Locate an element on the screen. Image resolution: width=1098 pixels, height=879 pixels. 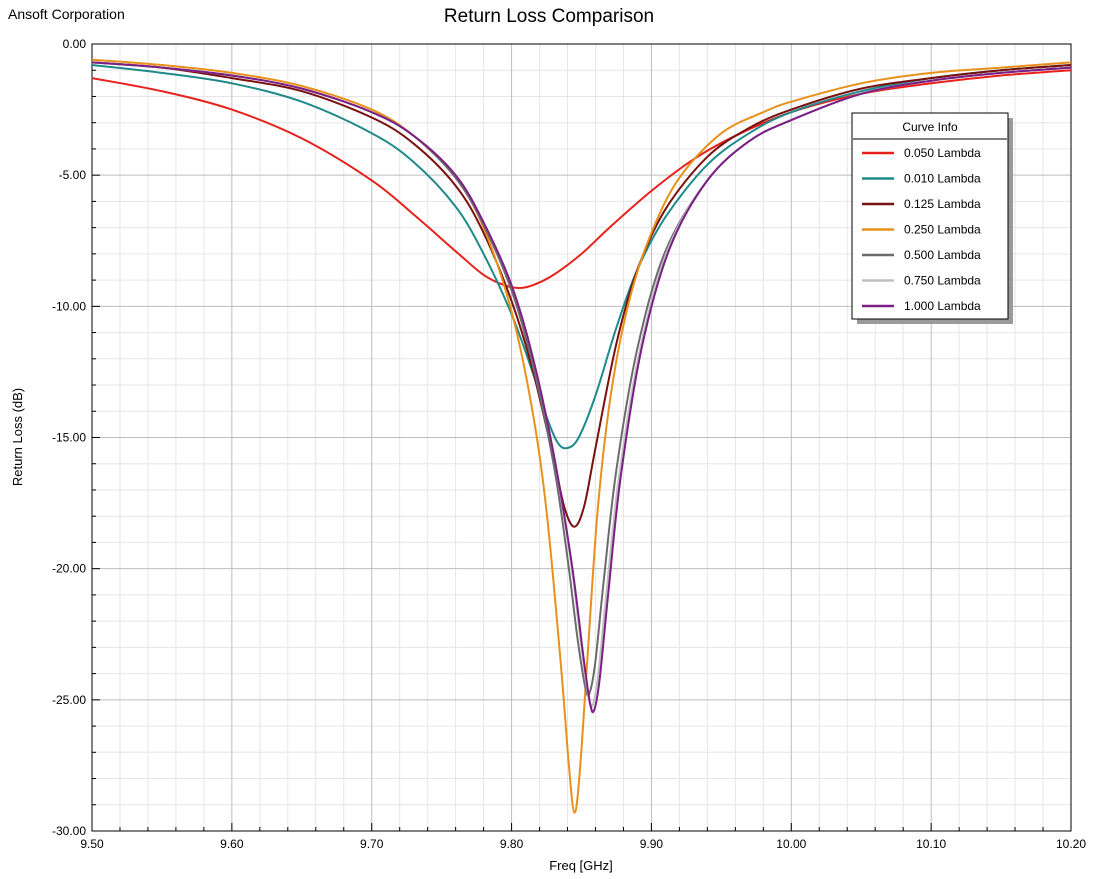
legend-entry-label: 0.050 Lambda is located at coordinates (942, 153).